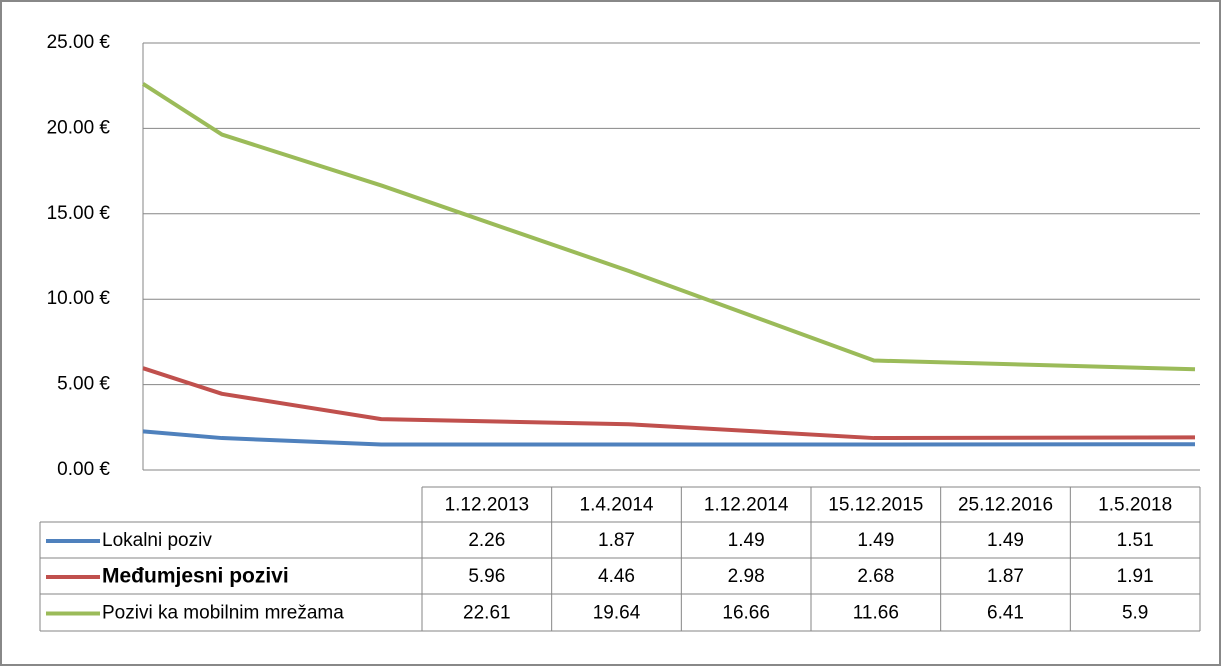  I want to click on y-tick-label: 10.00 €, so click(79, 298).